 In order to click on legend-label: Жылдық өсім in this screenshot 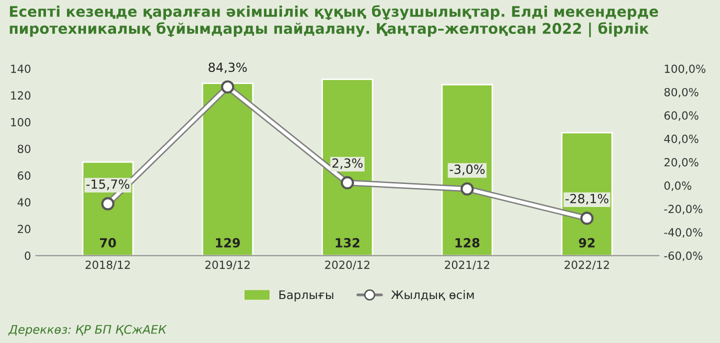, I will do `click(432, 295)`.